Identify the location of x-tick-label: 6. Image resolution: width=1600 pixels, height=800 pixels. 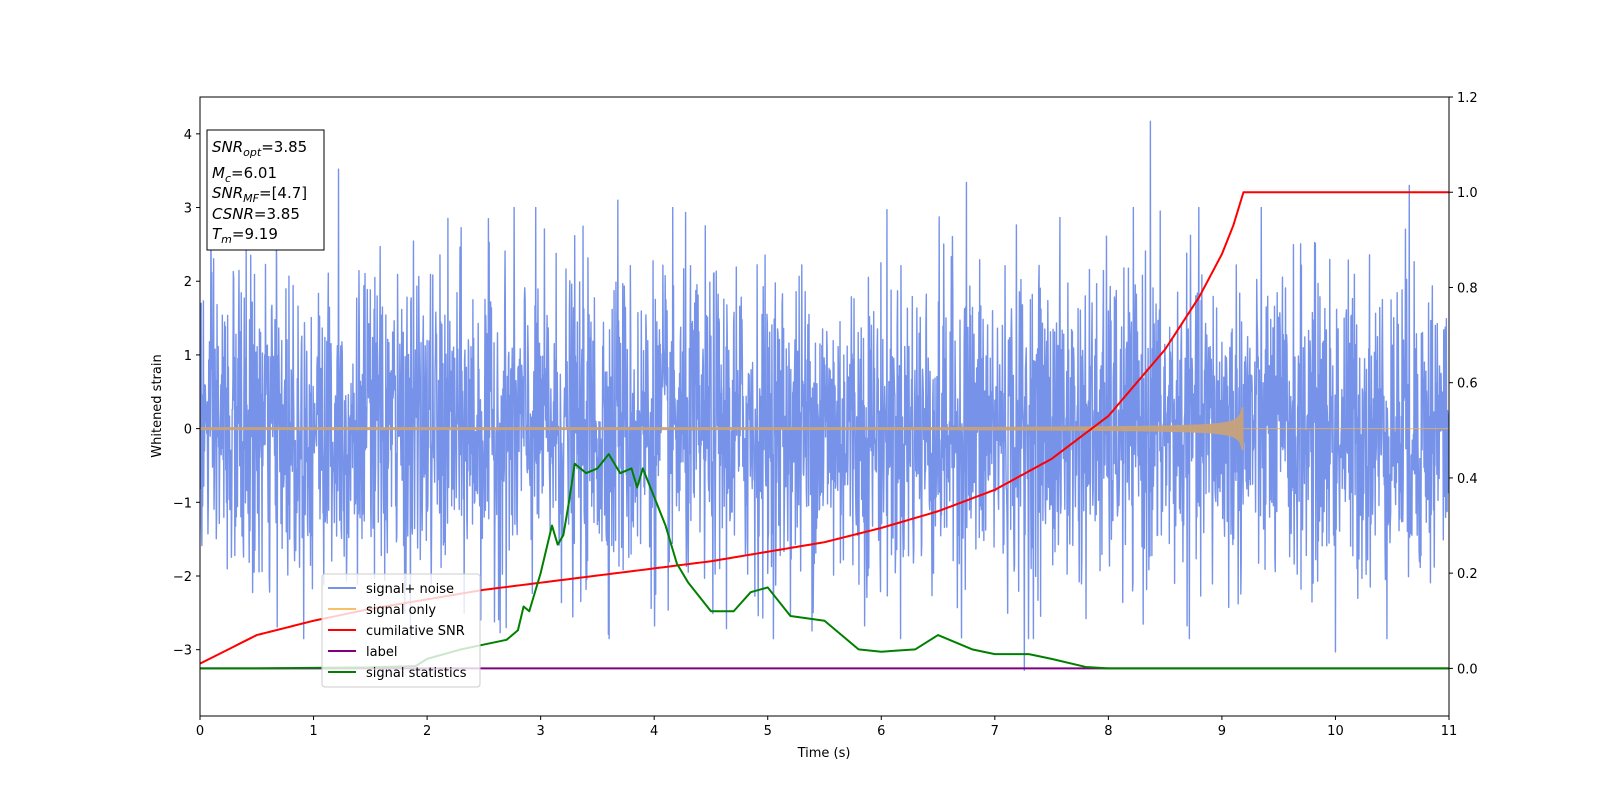
(881, 731).